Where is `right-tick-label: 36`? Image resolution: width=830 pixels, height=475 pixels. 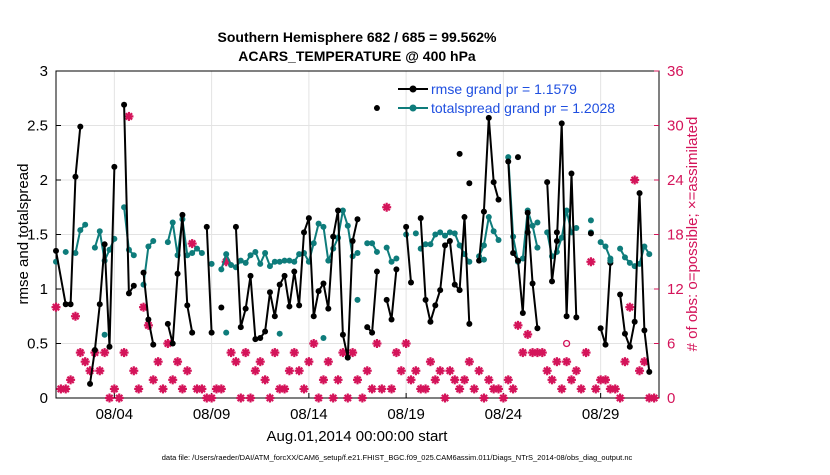 right-tick-label: 36 is located at coordinates (675, 71).